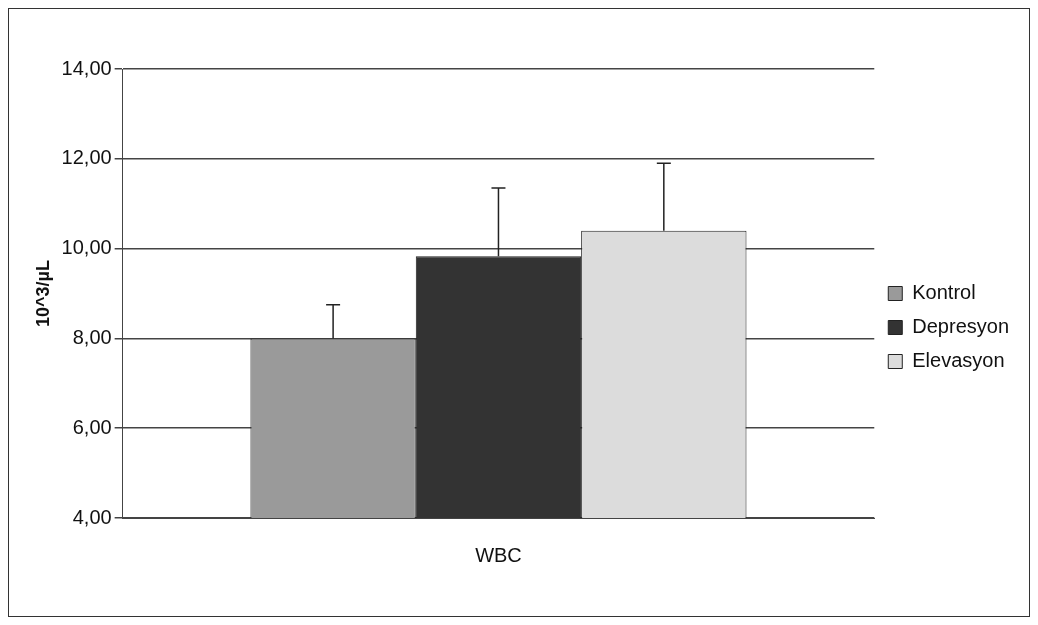 This screenshot has height=625, width=1038. Describe the element at coordinates (944, 292) in the screenshot. I see `legend-label: Kontrol` at that location.